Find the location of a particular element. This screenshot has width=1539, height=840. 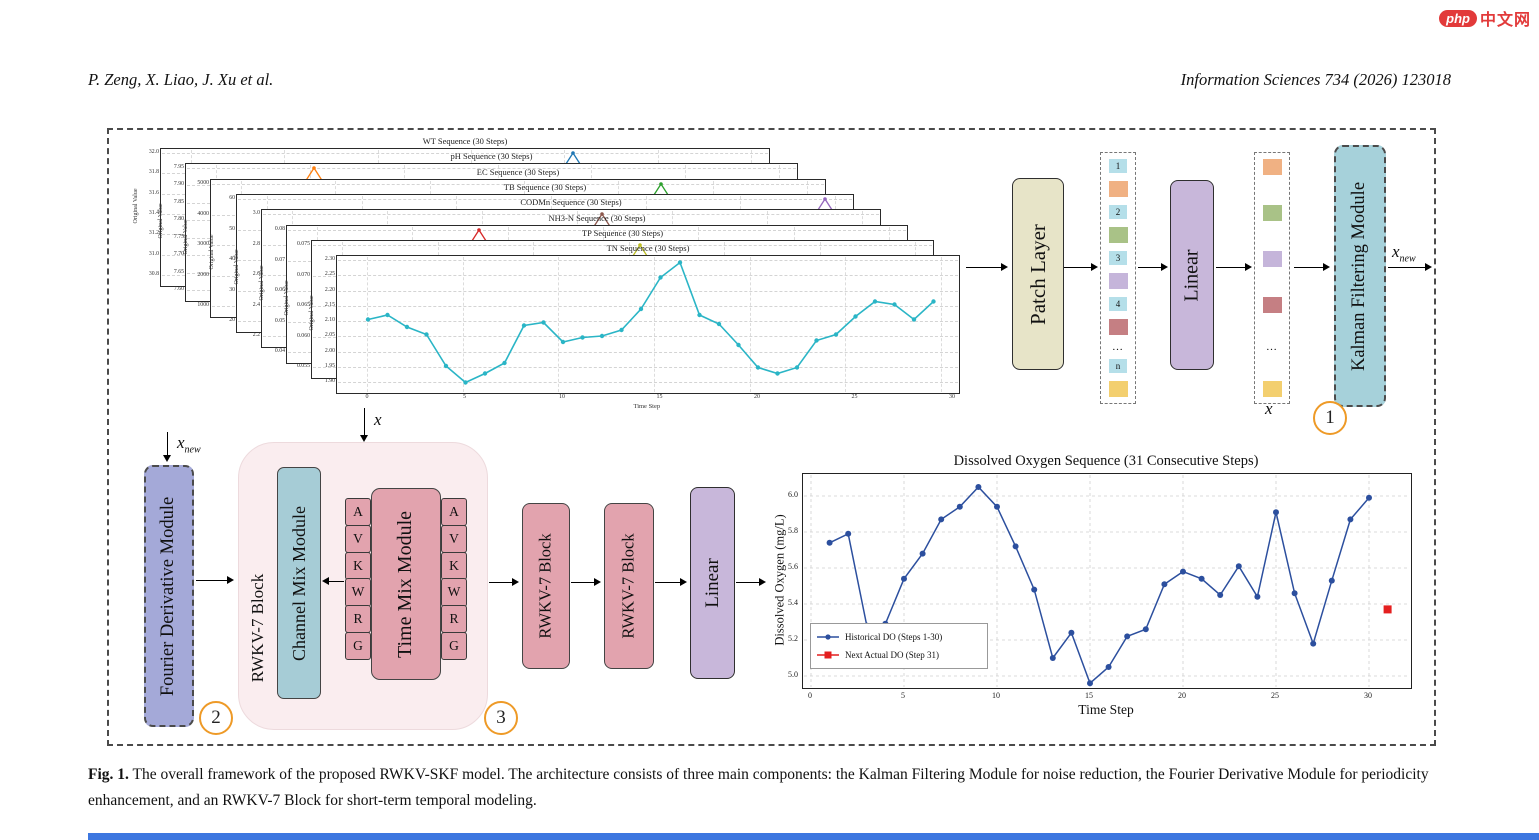

site-logo: php 中文网 is located at coordinates (1485, 18).